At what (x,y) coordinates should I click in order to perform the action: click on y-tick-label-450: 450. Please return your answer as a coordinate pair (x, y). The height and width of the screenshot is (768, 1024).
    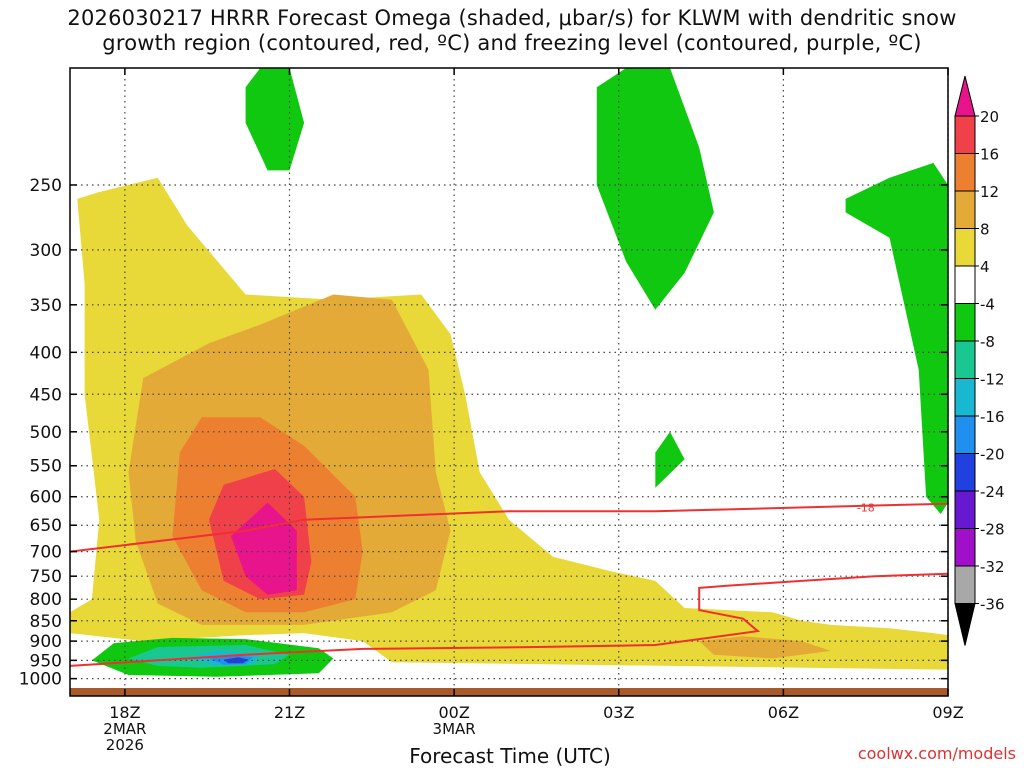
    Looking at the image, I should click on (46, 395).